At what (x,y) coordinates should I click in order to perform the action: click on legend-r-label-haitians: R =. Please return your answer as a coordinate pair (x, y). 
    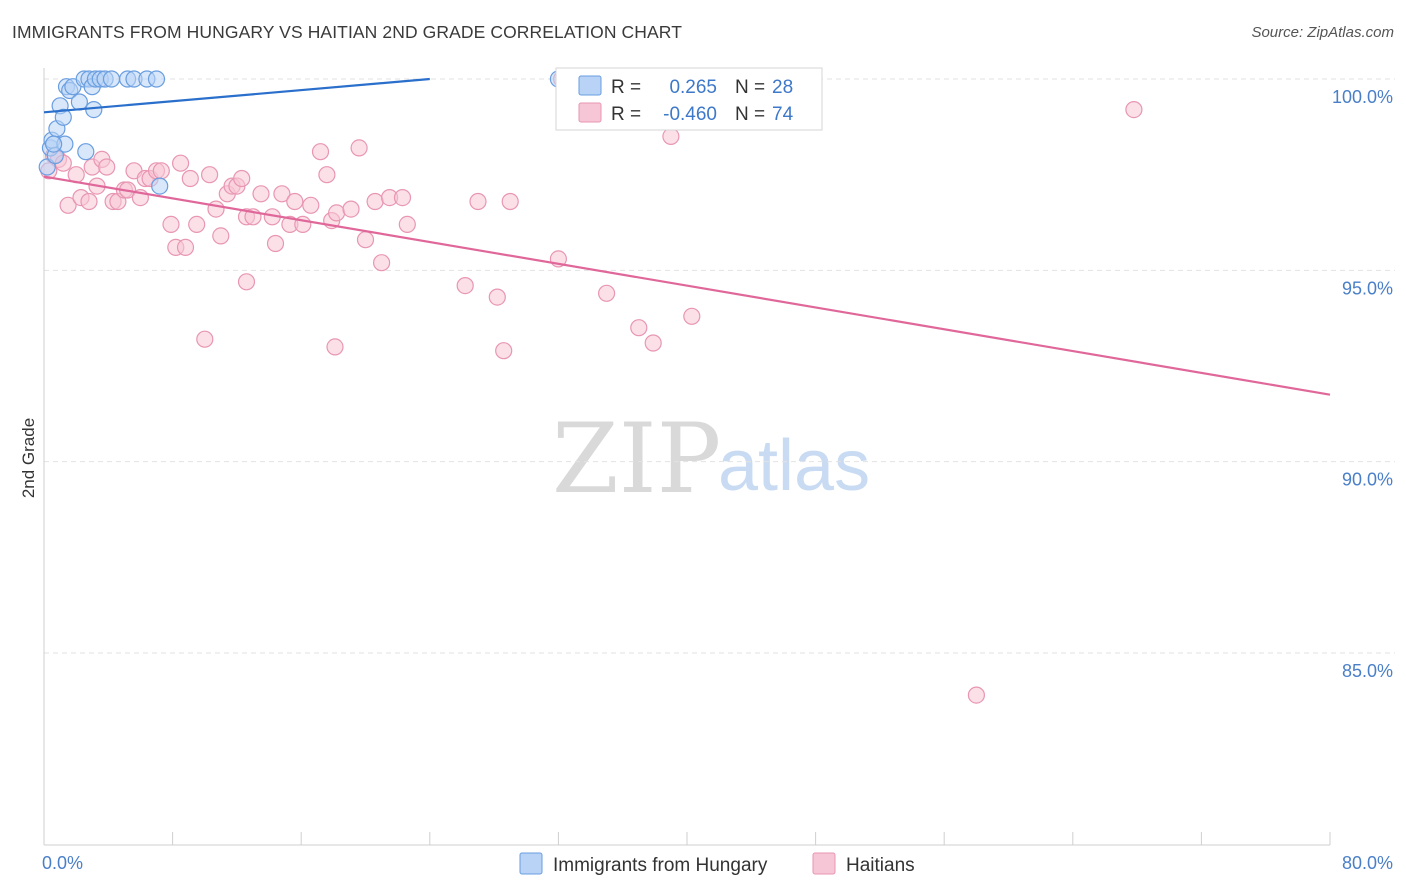
    Looking at the image, I should click on (626, 114).